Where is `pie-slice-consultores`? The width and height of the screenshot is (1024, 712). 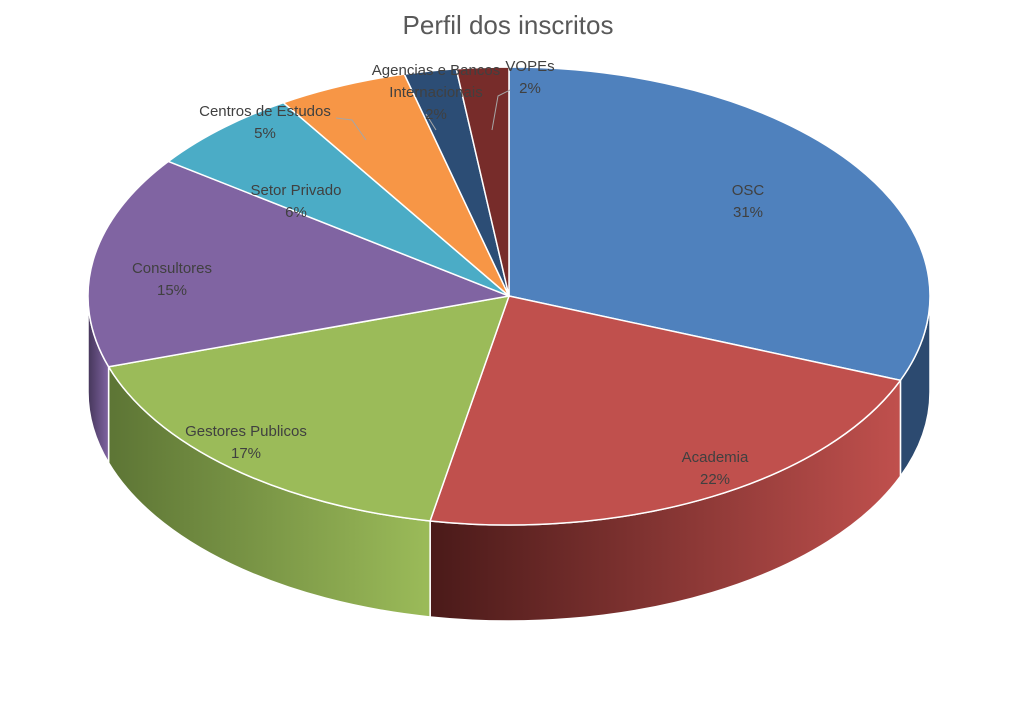 pie-slice-consultores is located at coordinates (299, 264).